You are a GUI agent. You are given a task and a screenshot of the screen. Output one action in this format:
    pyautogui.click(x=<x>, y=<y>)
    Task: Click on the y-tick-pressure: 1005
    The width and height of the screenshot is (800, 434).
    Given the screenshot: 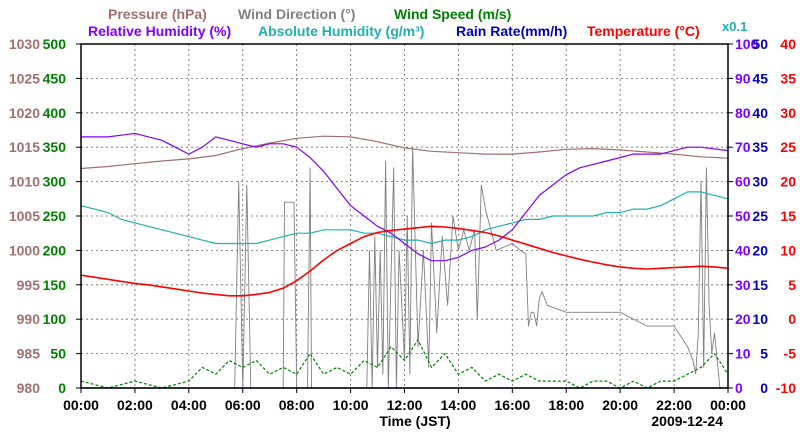 What is the action you would take?
    pyautogui.click(x=24, y=216)
    